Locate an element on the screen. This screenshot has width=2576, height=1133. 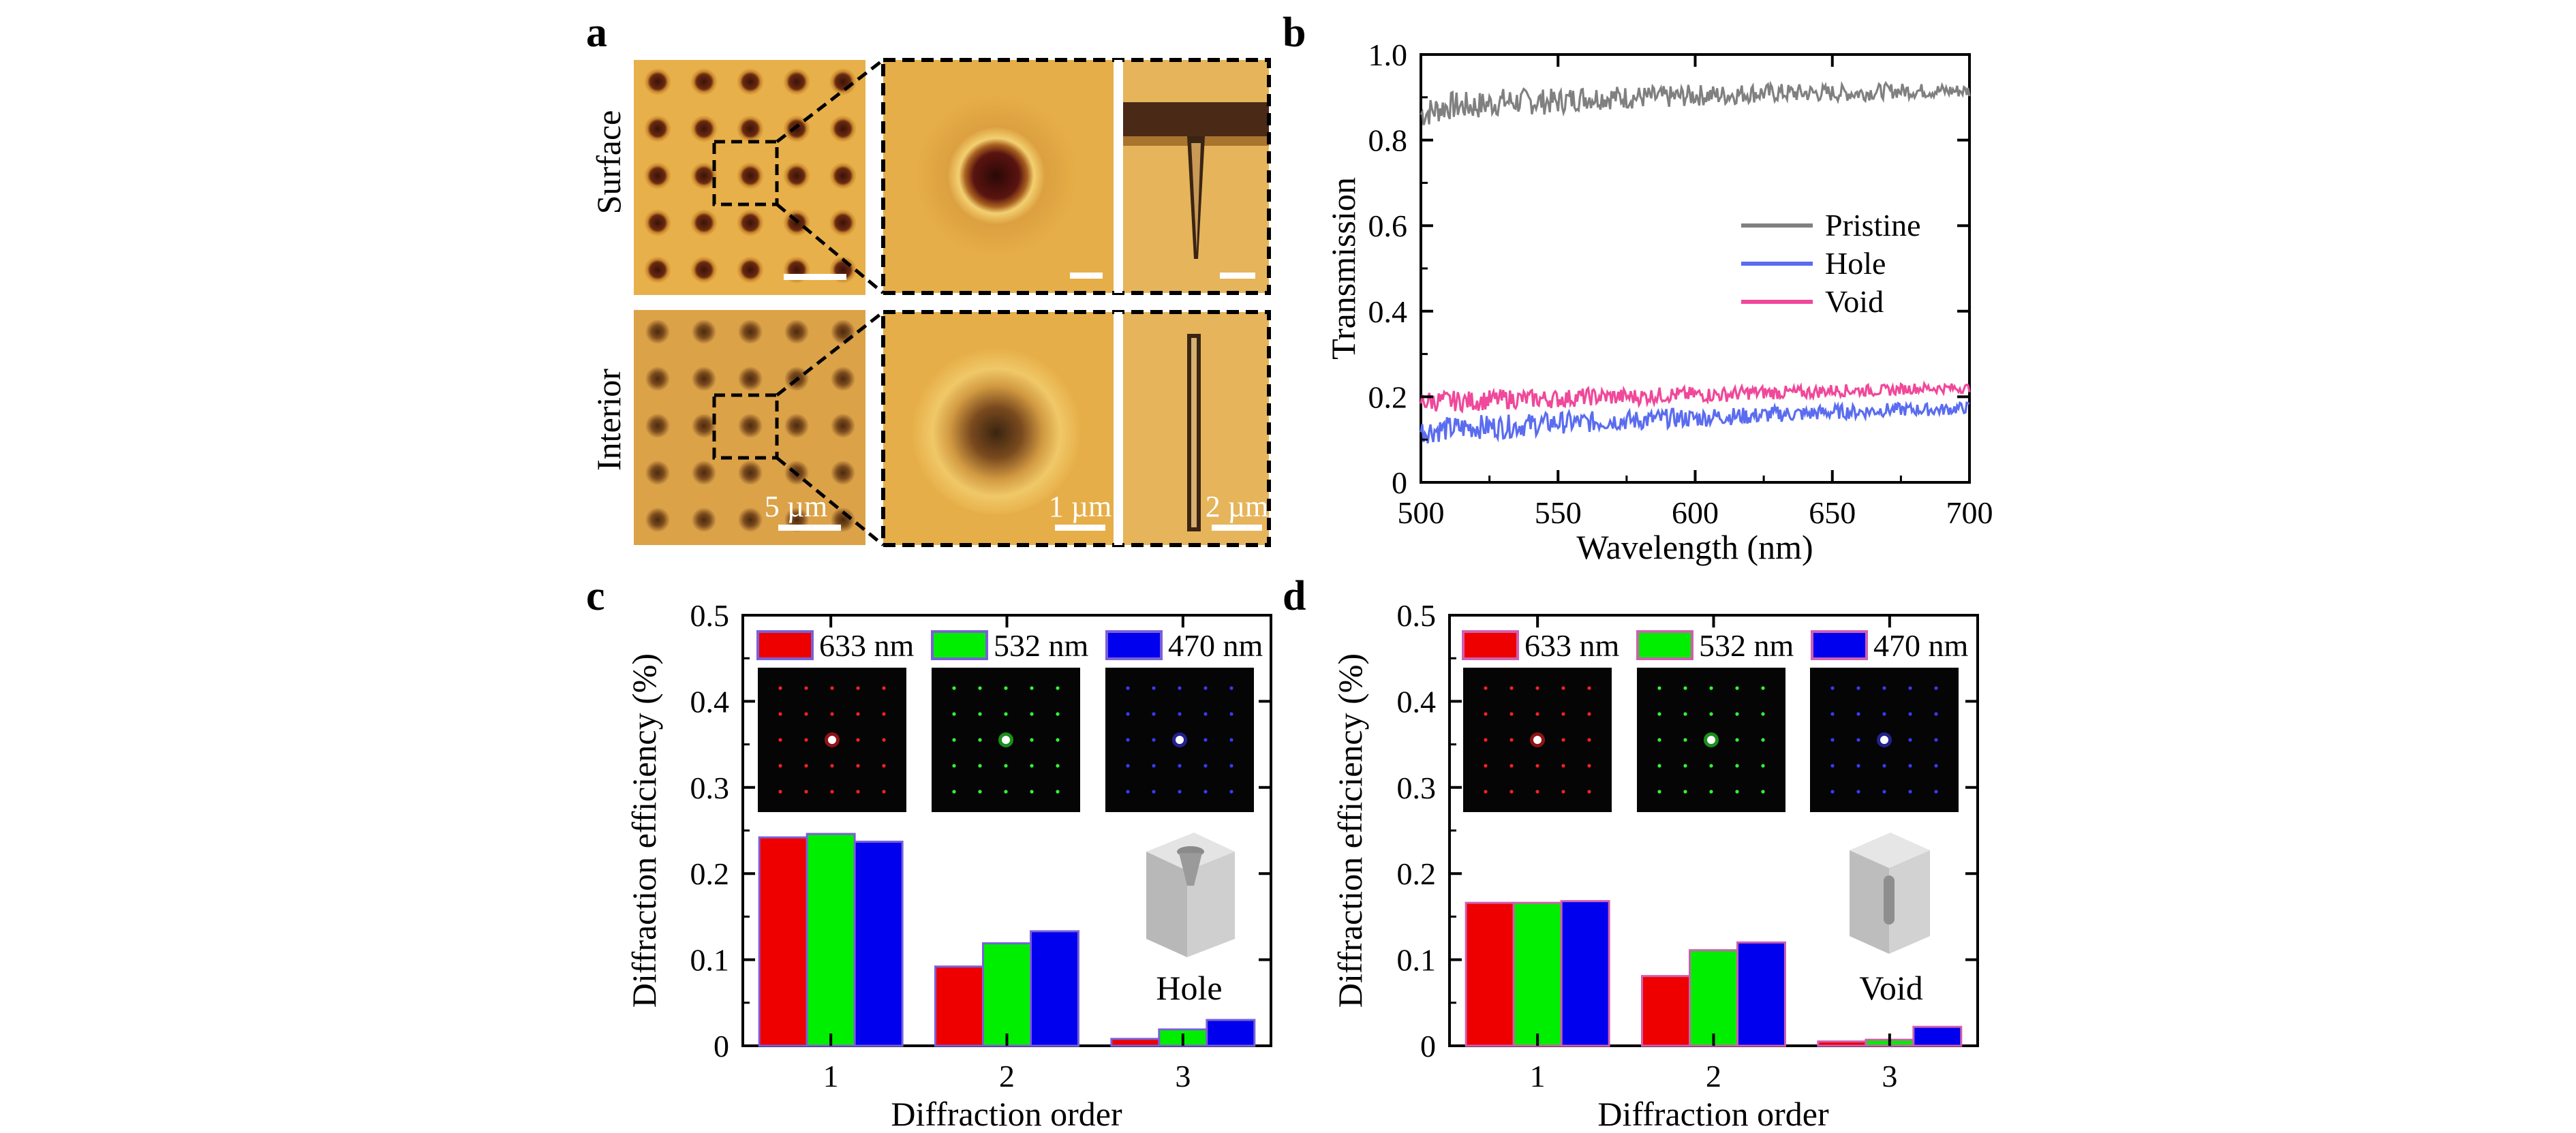
zoom-frame-surface is located at coordinates (1076, 176).